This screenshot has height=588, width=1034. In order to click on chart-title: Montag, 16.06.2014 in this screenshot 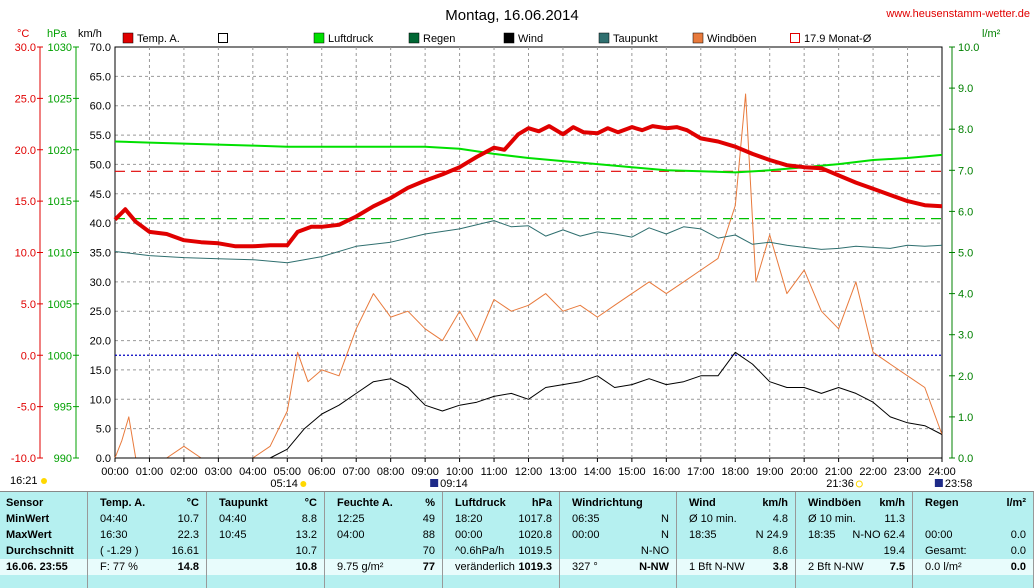, I will do `click(511, 15)`.